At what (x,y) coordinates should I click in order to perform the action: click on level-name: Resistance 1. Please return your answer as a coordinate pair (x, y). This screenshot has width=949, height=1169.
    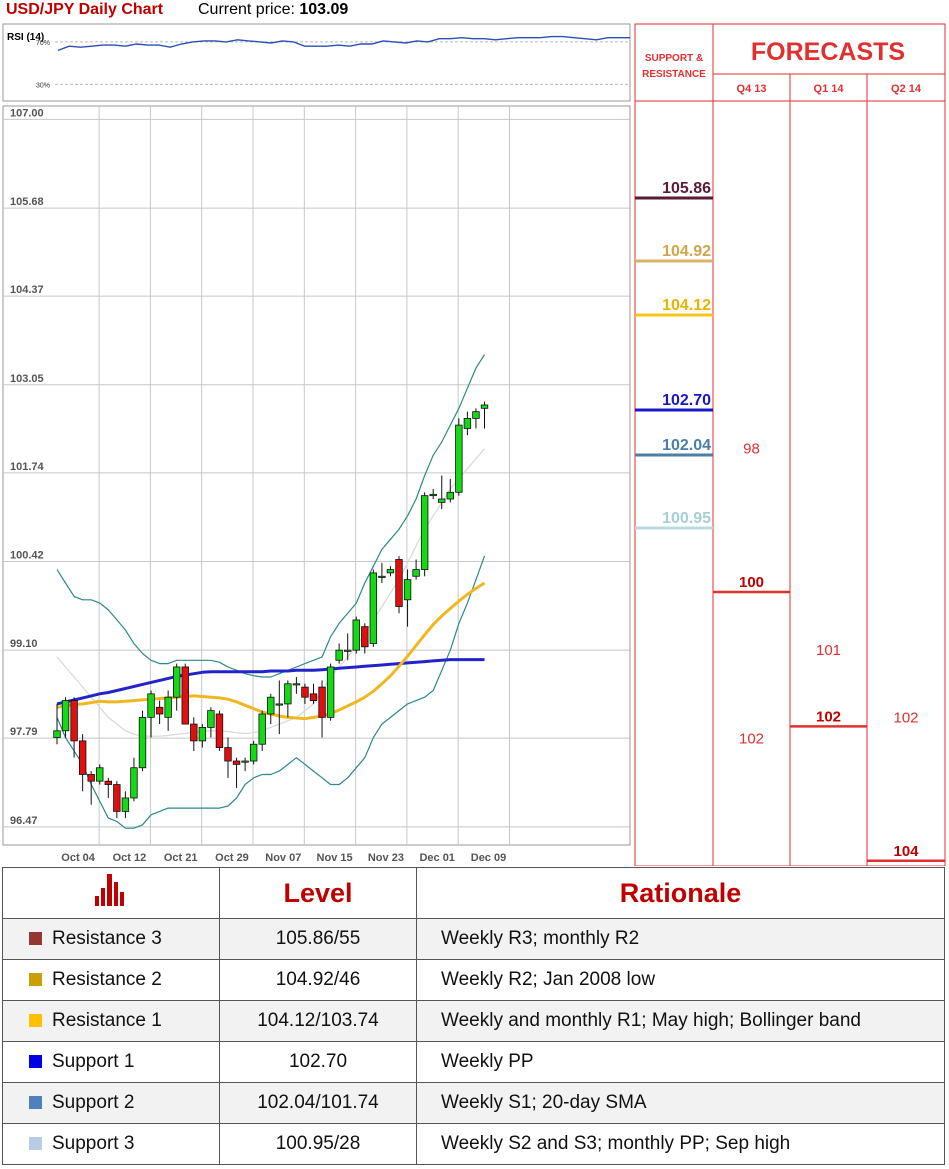
    Looking at the image, I should click on (95, 1021).